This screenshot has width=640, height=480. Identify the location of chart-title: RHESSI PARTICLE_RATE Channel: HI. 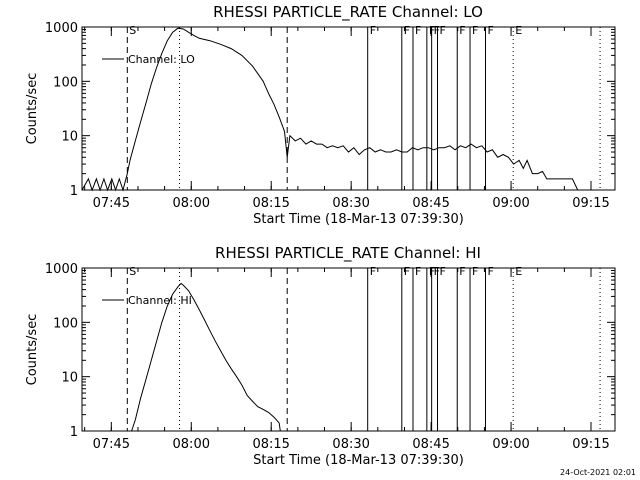
(348, 253).